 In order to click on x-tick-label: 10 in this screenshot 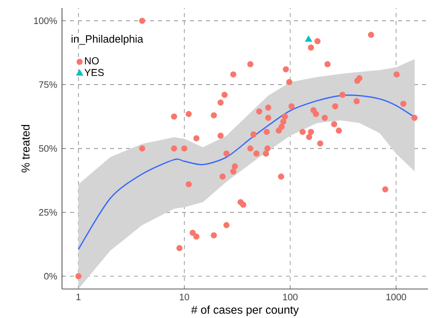, I will do `click(185, 297)`.